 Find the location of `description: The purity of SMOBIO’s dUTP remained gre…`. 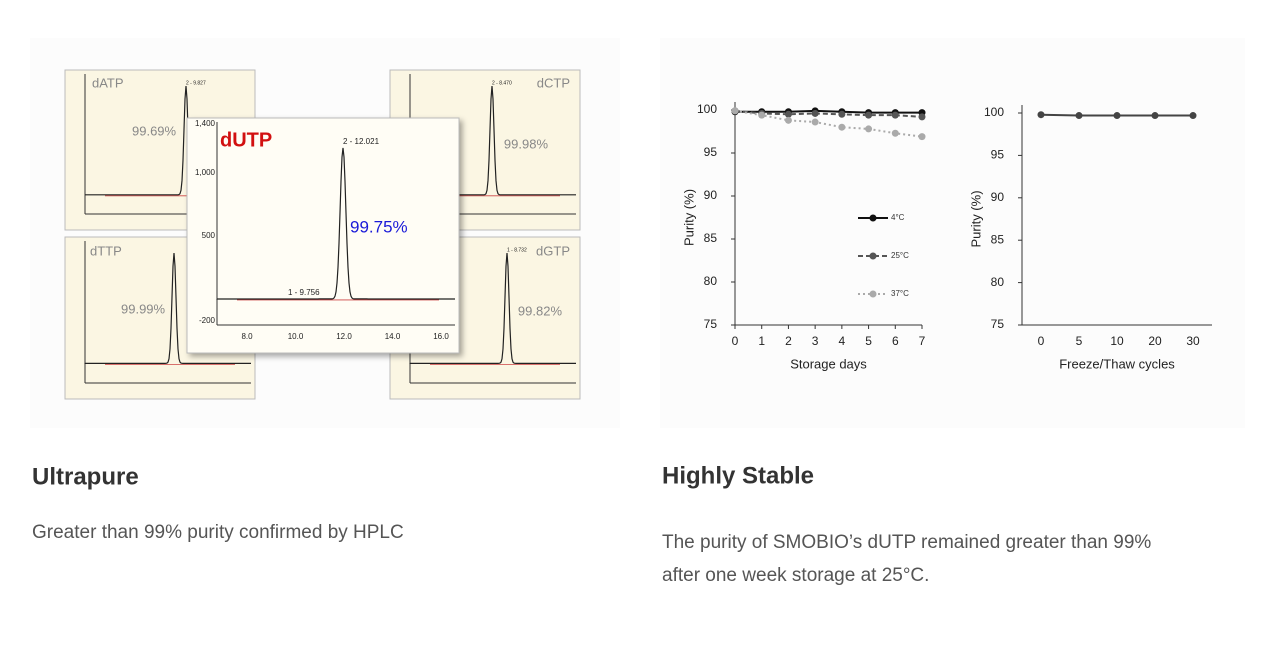

description: The purity of SMOBIO’s dUTP remained gre… is located at coordinates (906, 542).